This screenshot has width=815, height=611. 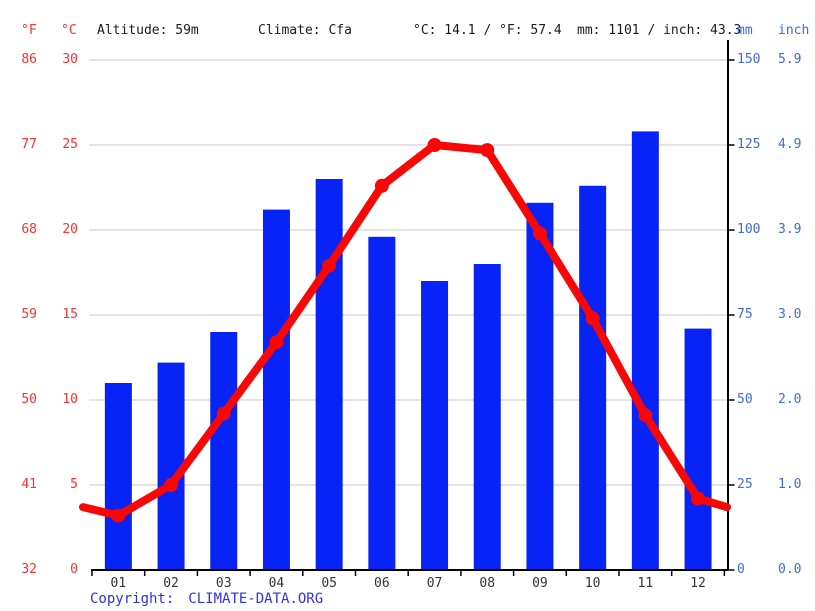 What do you see at coordinates (749, 229) in the screenshot?
I see `y-right-mm-label: 100` at bounding box center [749, 229].